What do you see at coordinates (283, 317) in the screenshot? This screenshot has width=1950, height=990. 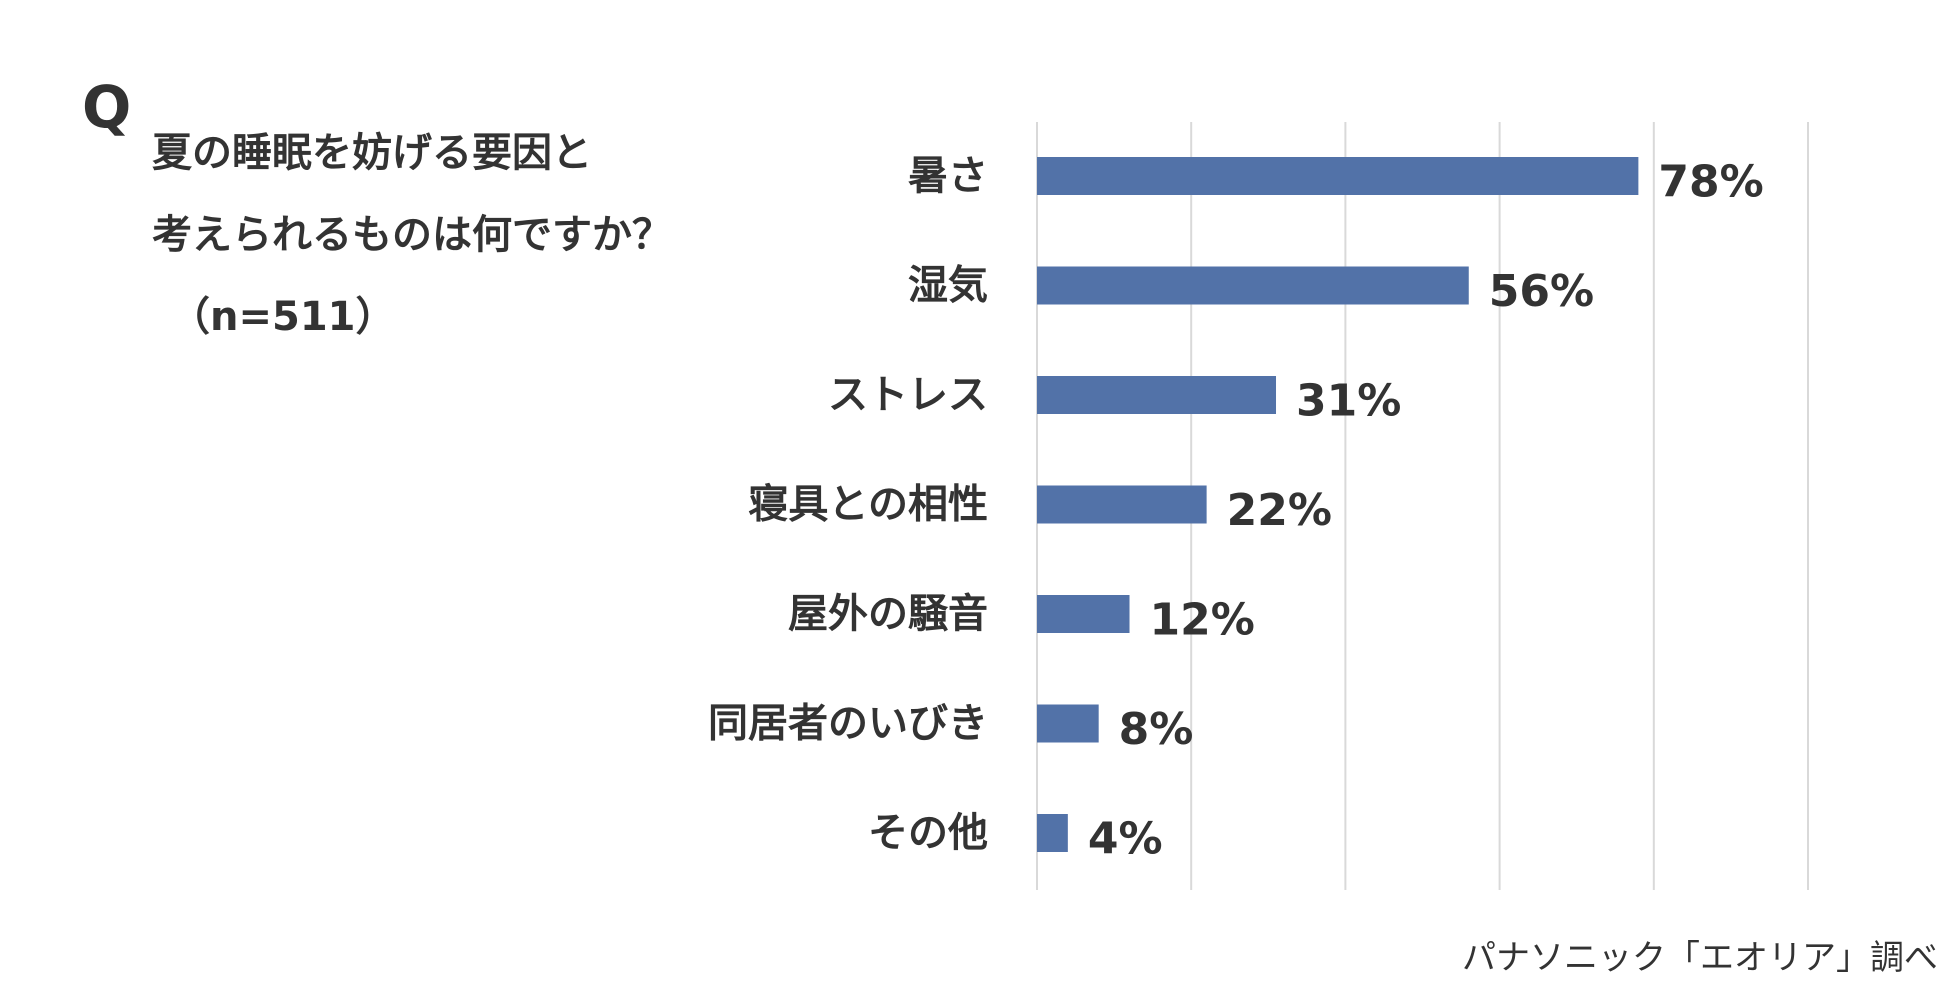 I see `sample-size: （n=511）` at bounding box center [283, 317].